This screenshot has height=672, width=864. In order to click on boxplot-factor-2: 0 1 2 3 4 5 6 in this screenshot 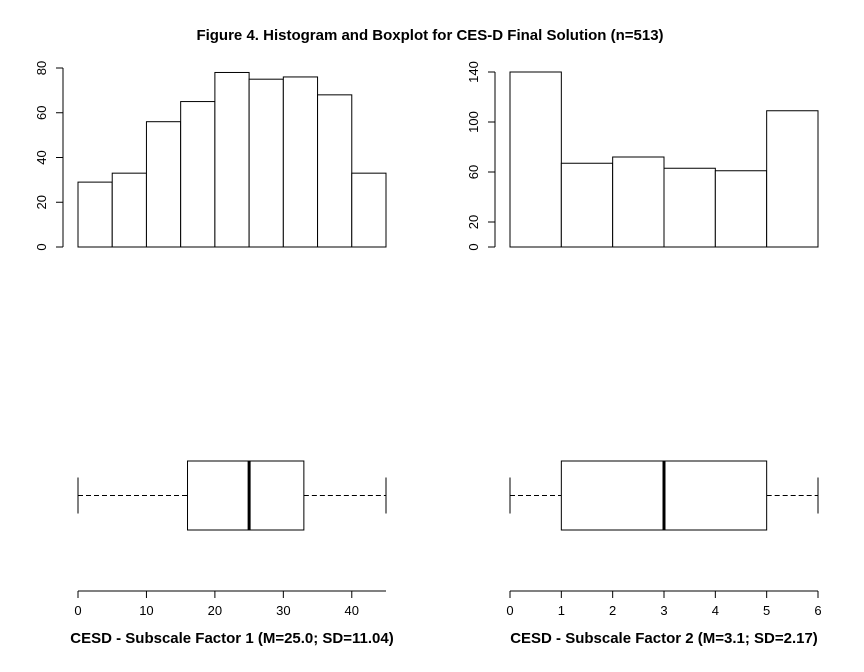, I will do `click(664, 539)`.